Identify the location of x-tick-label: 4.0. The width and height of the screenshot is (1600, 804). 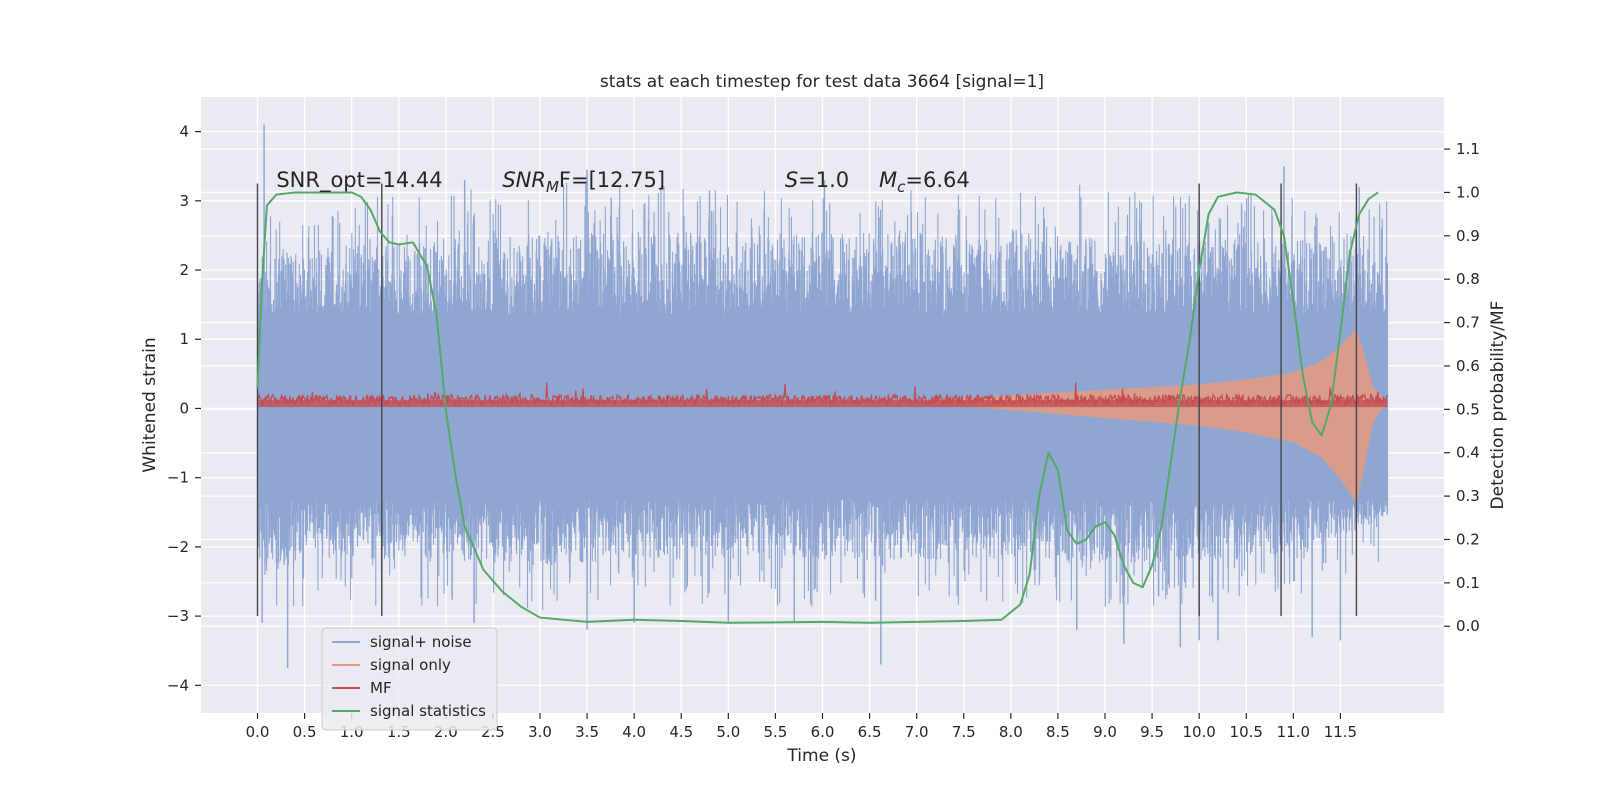
(634, 732).